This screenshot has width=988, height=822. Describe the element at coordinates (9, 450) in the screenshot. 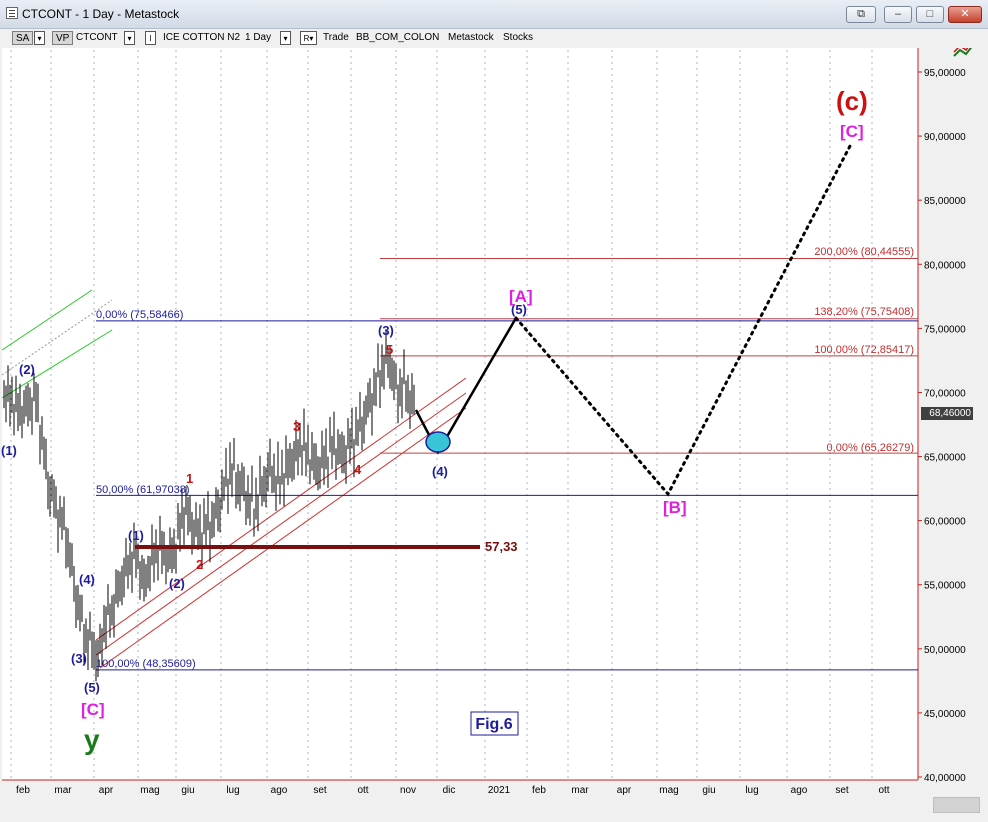

I see `wave-label-blue-1-top: (1)` at that location.